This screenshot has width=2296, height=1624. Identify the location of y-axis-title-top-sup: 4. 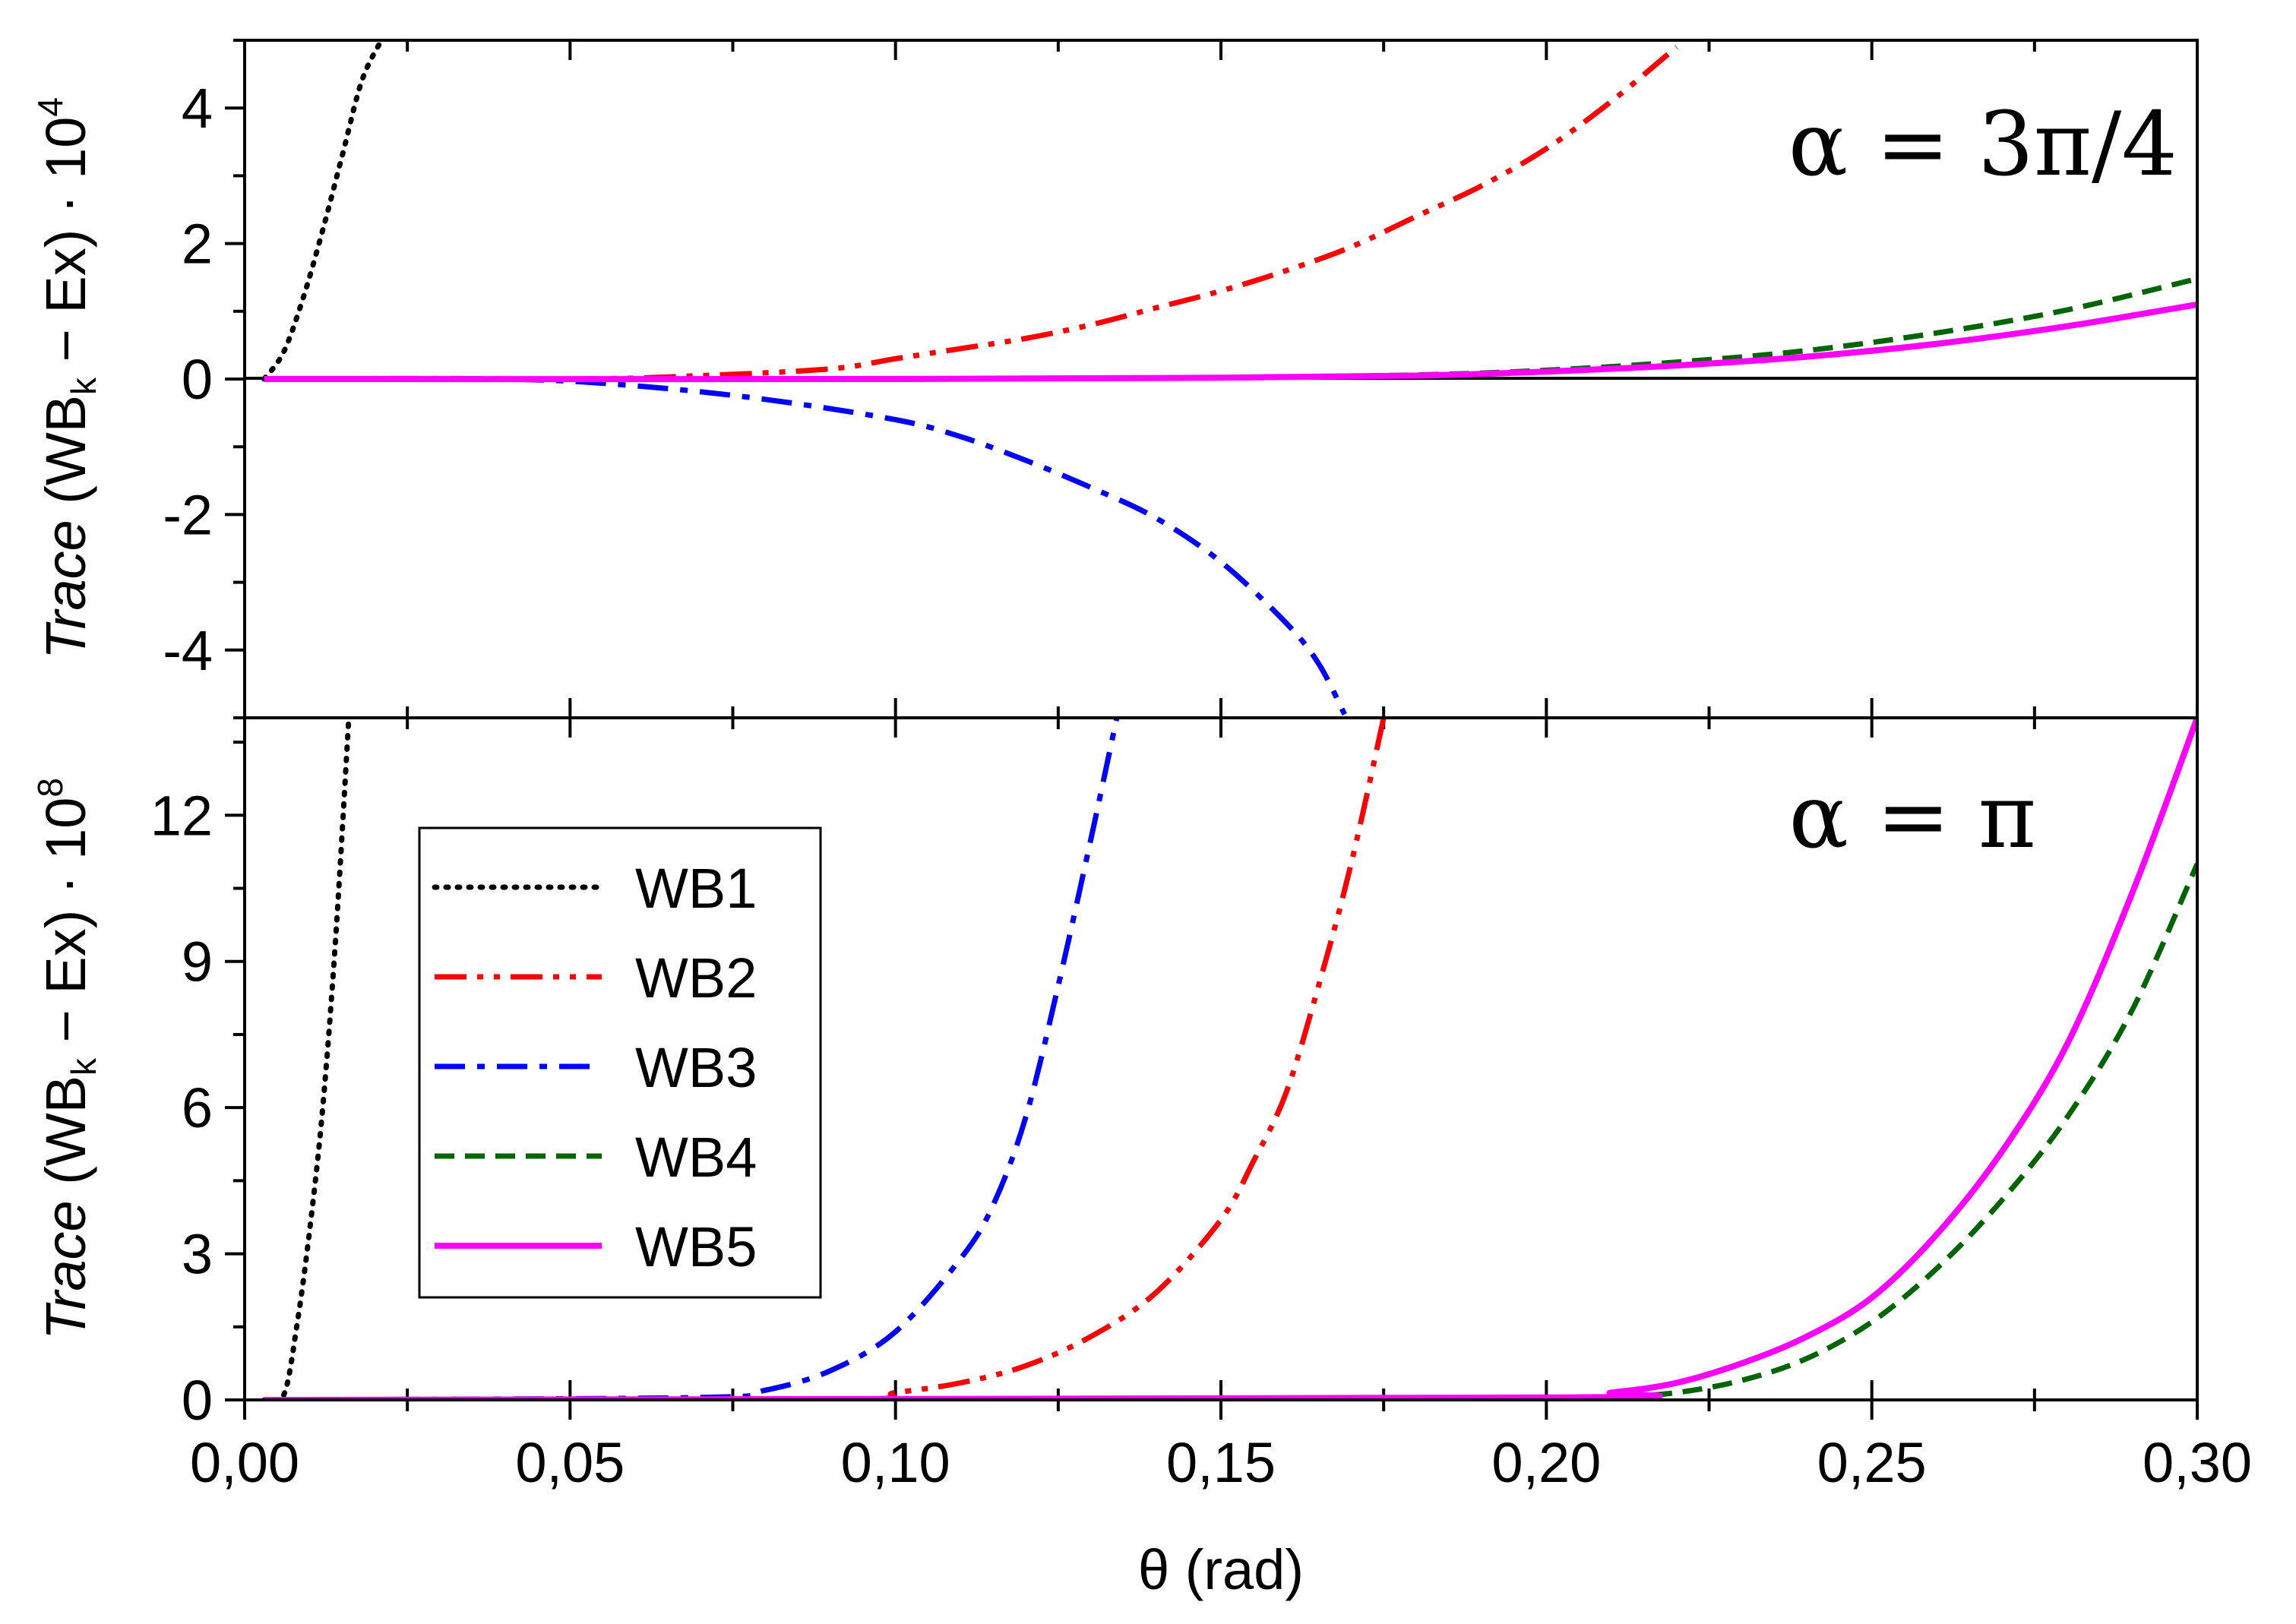
(50, 107).